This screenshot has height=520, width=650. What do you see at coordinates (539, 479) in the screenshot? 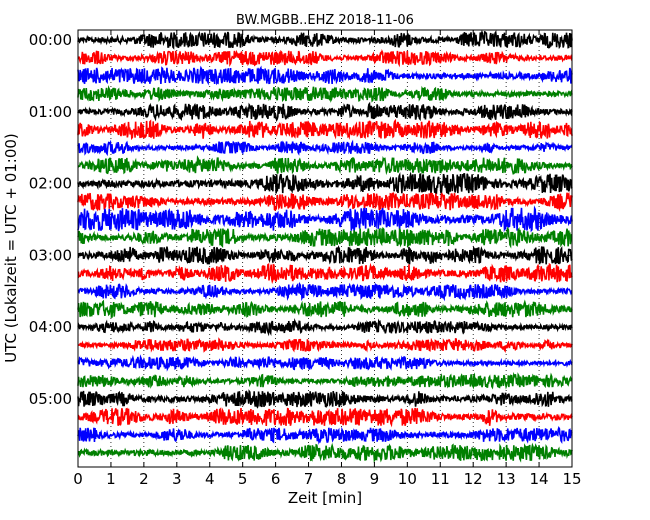
I see `x-tick-label: 14` at bounding box center [539, 479].